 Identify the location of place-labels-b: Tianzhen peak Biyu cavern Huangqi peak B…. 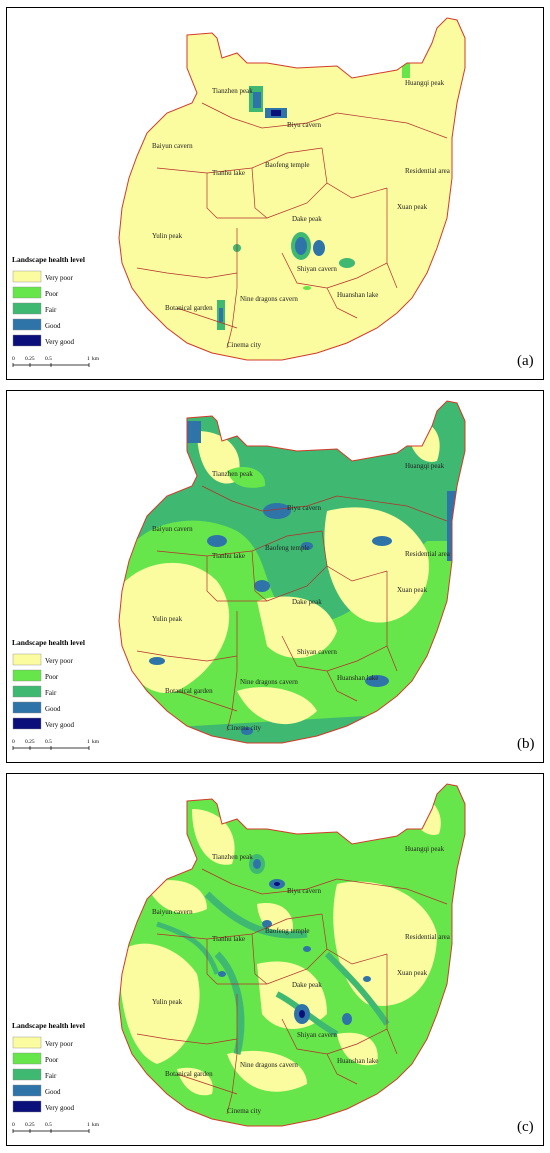
(301, 597).